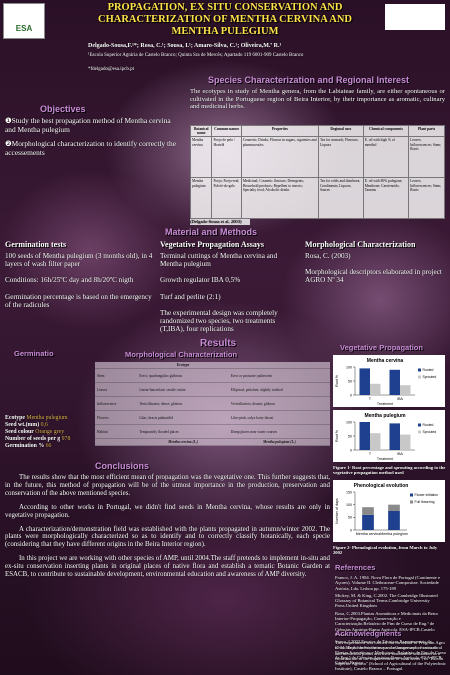 Image resolution: width=450 pixels, height=675 pixels. What do you see at coordinates (386, 157) in the screenshot?
I see `table-cell: E. oil with high % of menthol` at bounding box center [386, 157].